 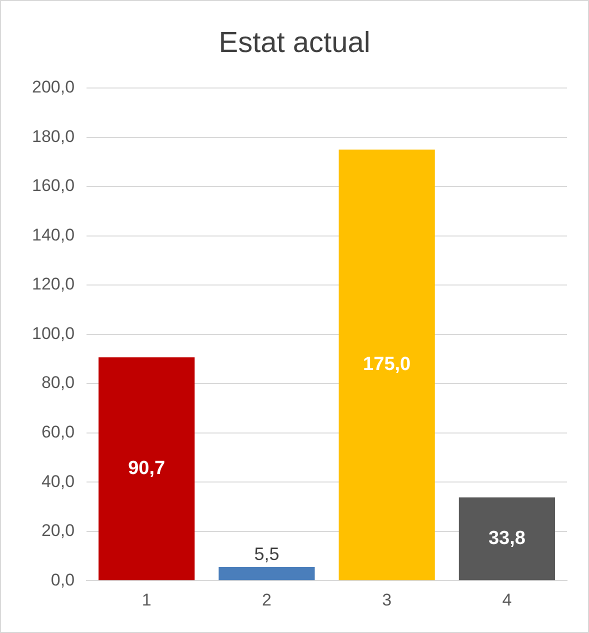 I want to click on x-tick-label: 1, so click(x=147, y=600).